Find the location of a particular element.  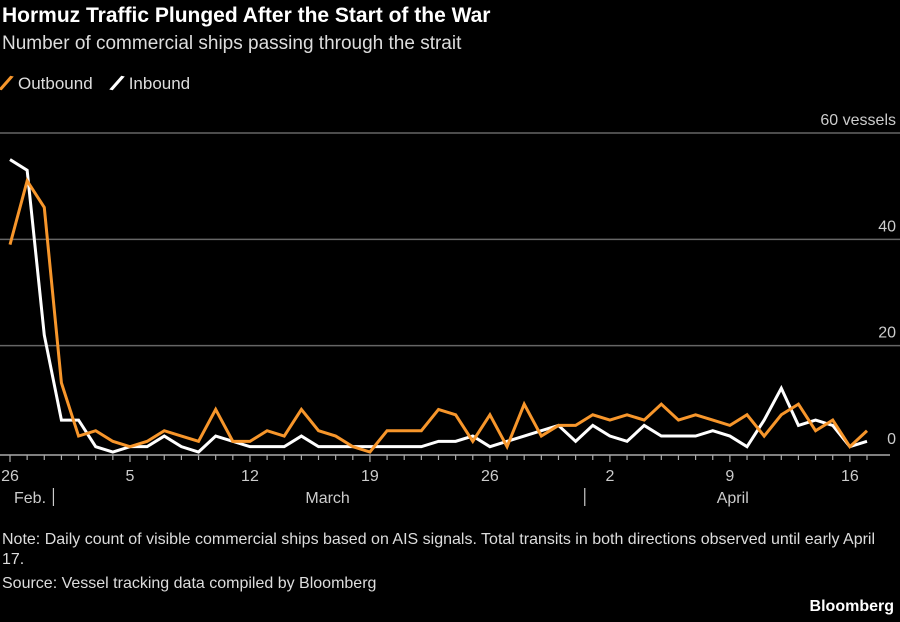

x-tick-label: 19 is located at coordinates (370, 476).